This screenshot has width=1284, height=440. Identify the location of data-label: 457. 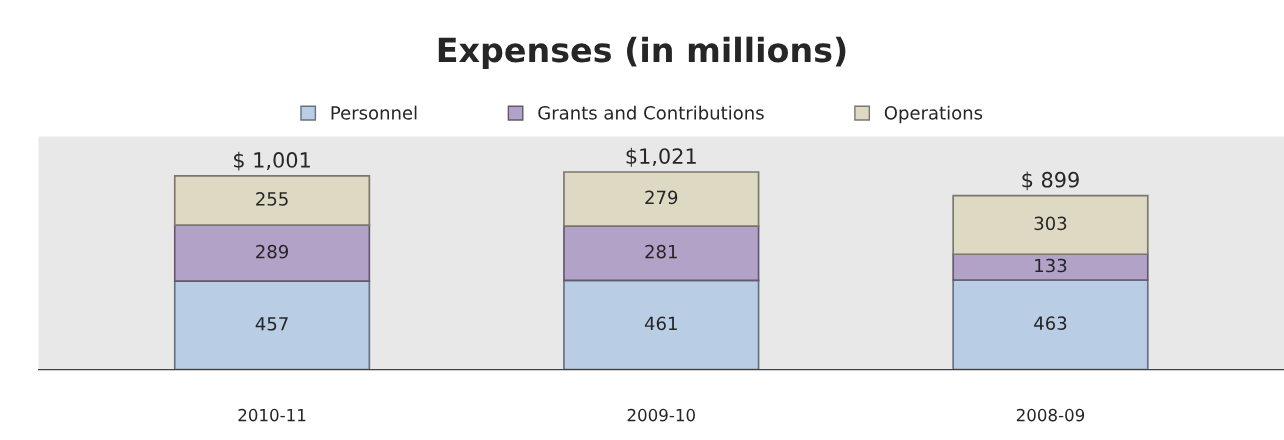
(271, 324).